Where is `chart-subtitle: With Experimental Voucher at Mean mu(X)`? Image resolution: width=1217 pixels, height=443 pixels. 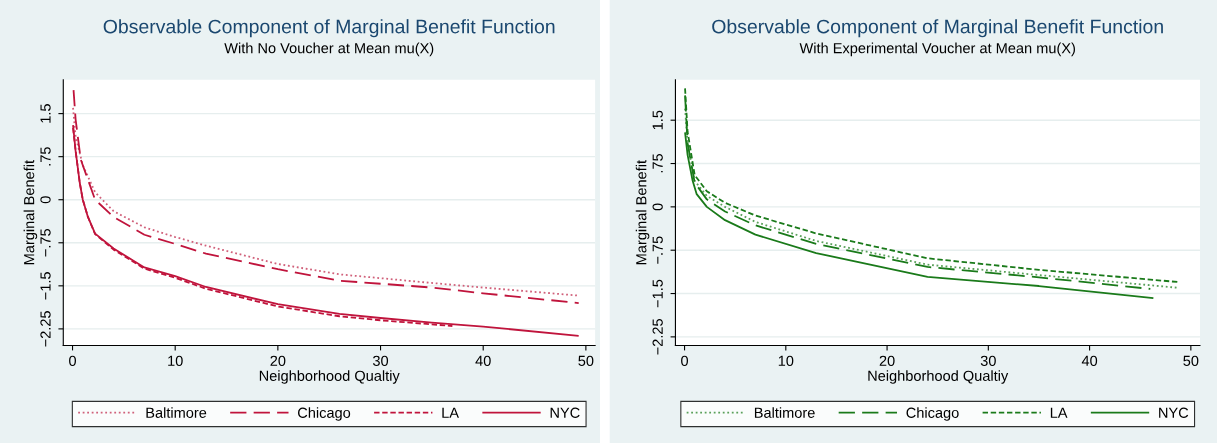 chart-subtitle: With Experimental Voucher at Mean mu(X) is located at coordinates (937, 49).